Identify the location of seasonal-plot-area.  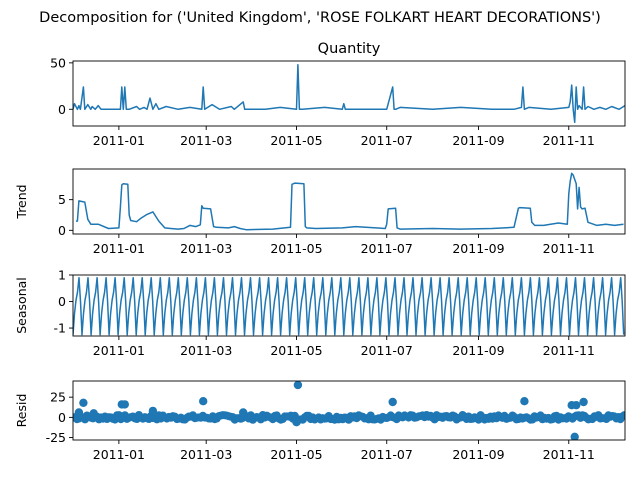
(349, 306).